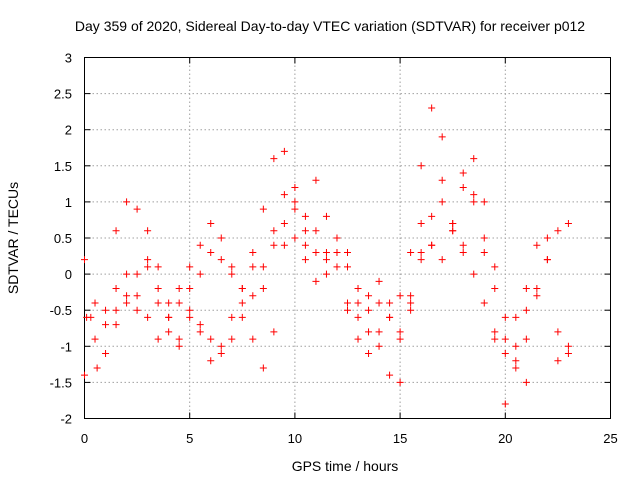 This screenshot has height=480, width=640. What do you see at coordinates (610, 438) in the screenshot?
I see `x-tick-label: 25` at bounding box center [610, 438].